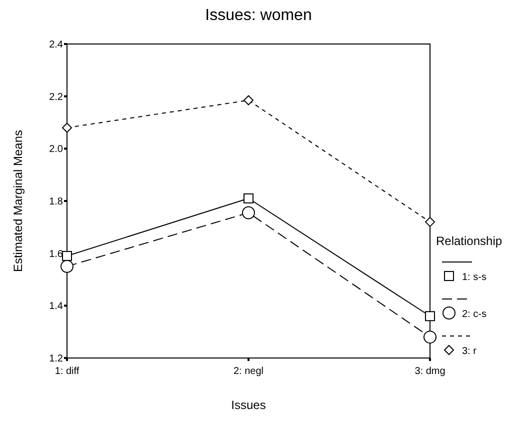  What do you see at coordinates (474, 277) in the screenshot?
I see `legend-label: 1: s-s` at bounding box center [474, 277].